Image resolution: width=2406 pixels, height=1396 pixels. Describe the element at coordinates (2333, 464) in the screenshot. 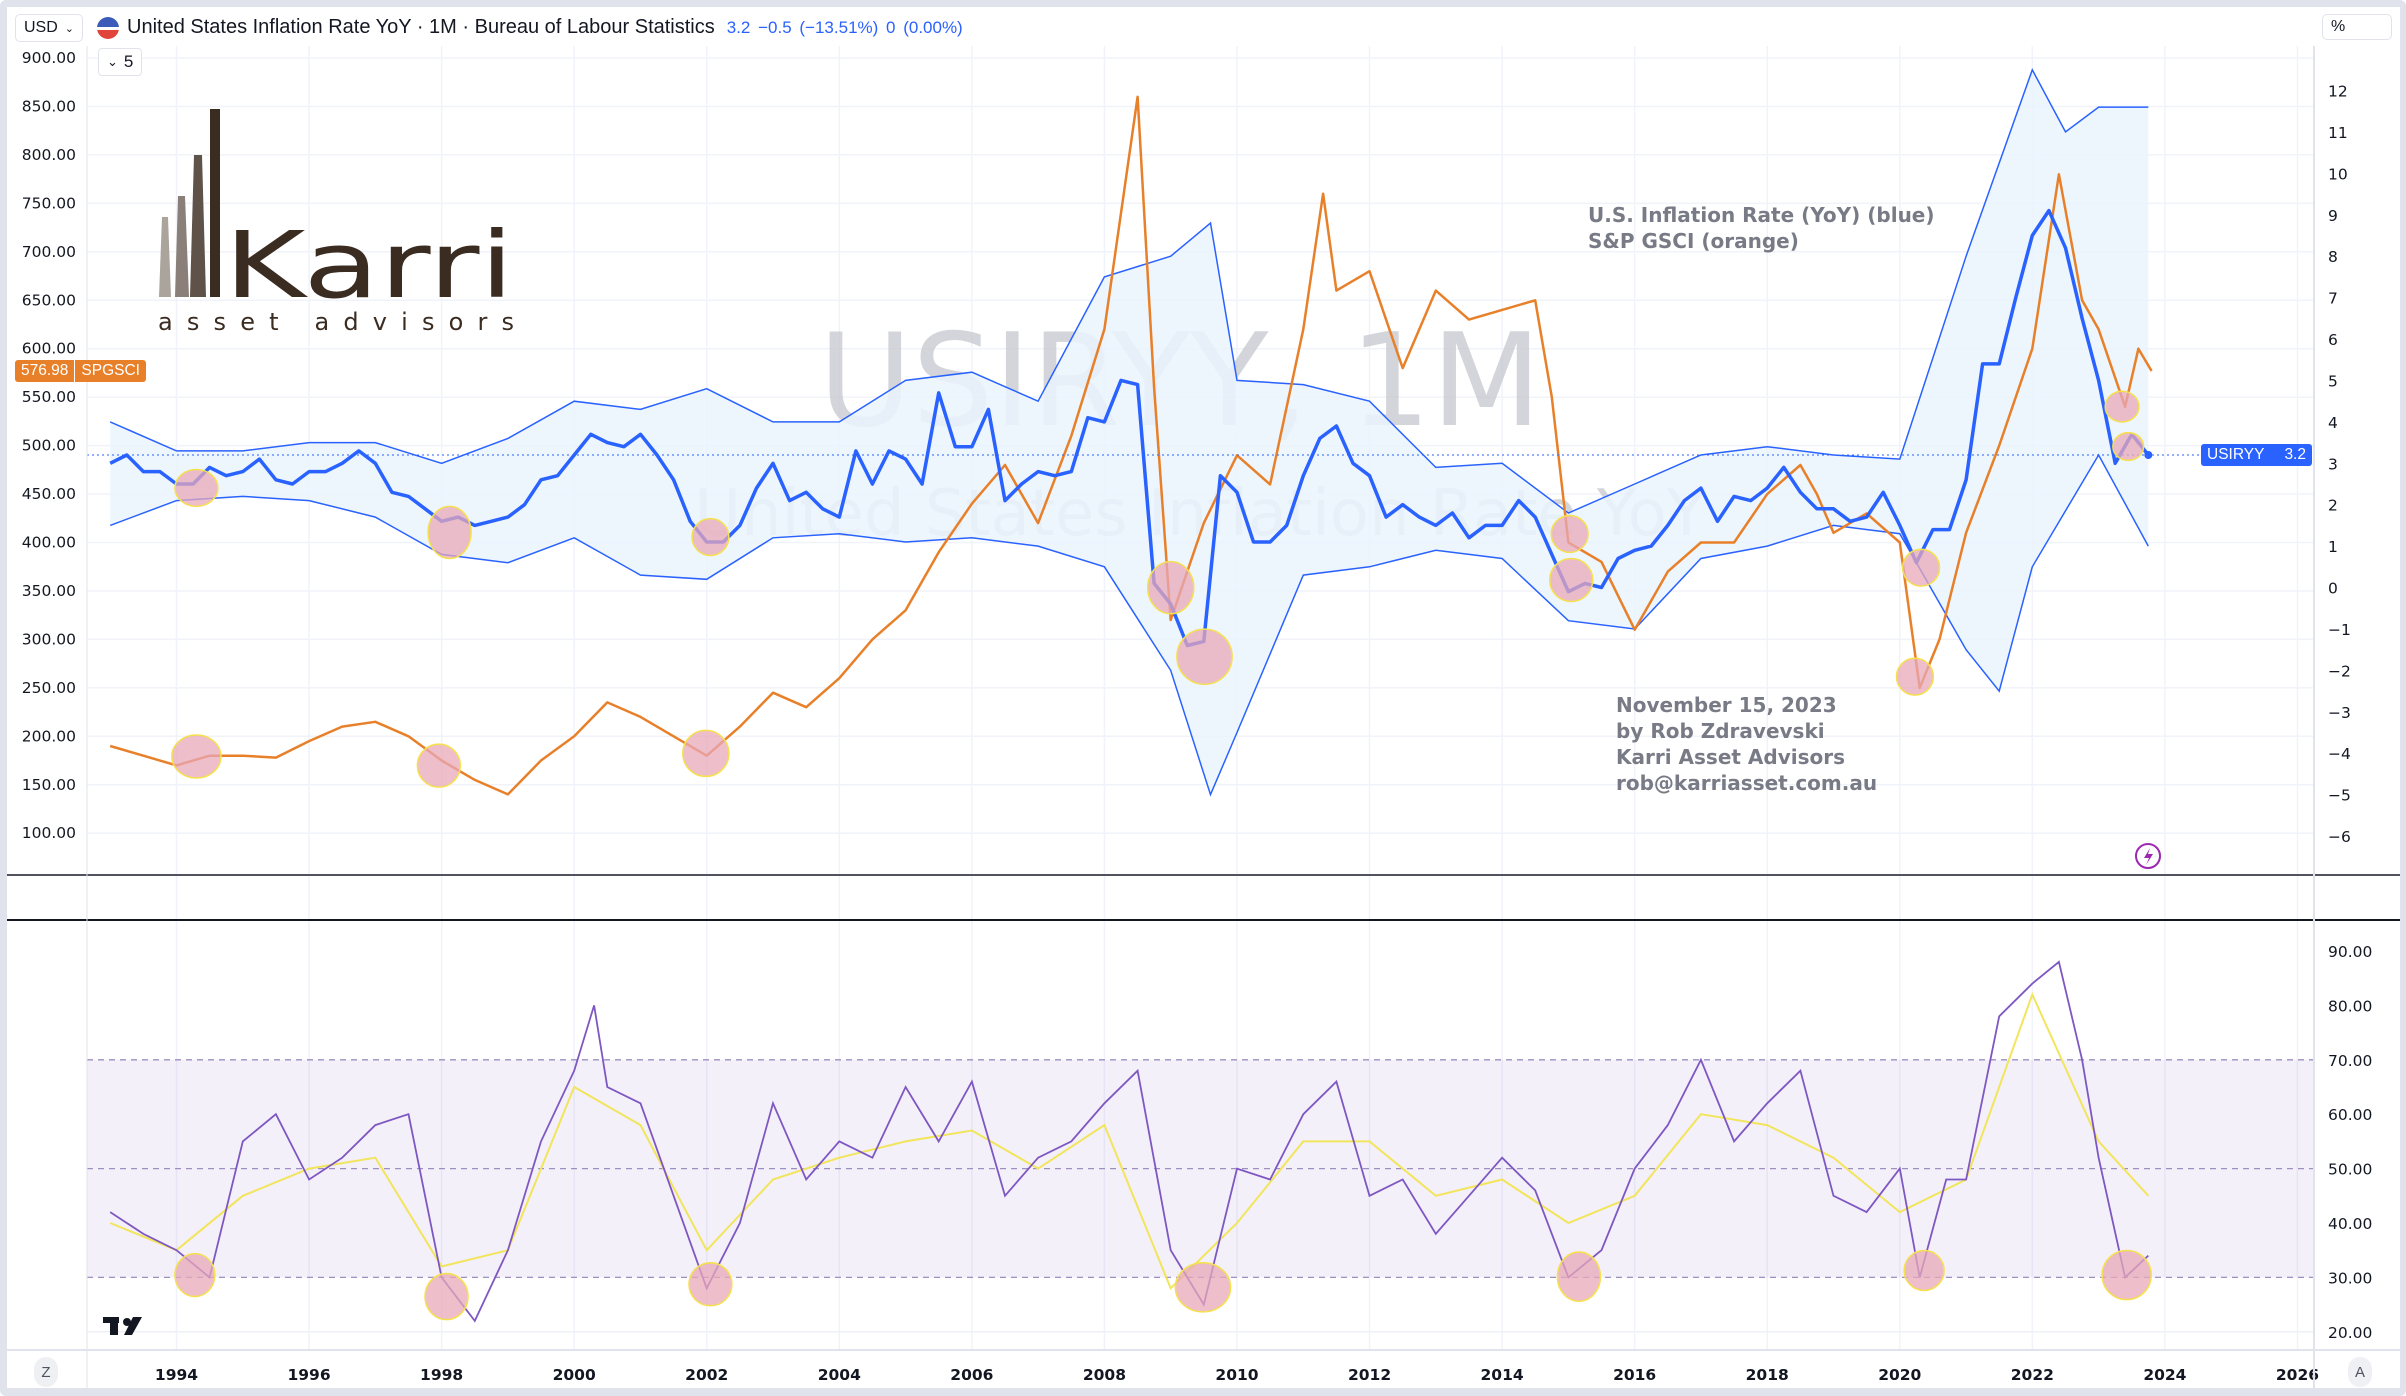

I see `right-tick-label: 3` at that location.